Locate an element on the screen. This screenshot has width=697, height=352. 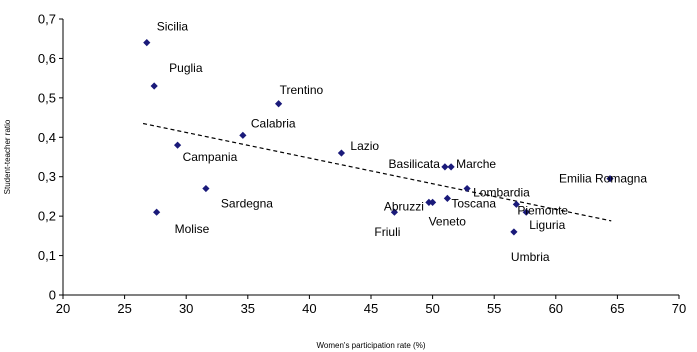
point-label: Molise is located at coordinates (192, 229).